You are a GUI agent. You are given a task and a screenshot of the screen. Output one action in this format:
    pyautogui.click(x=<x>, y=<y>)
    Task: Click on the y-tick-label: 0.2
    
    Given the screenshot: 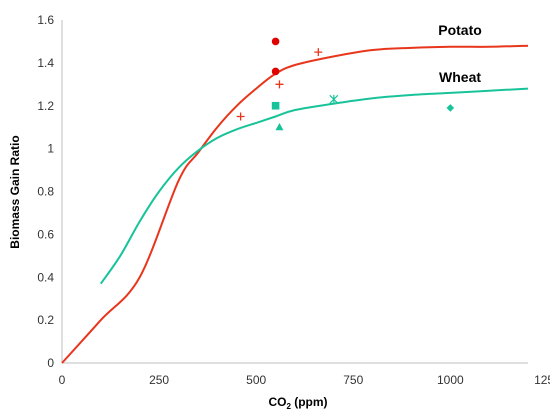 What is the action you would take?
    pyautogui.click(x=45, y=320)
    